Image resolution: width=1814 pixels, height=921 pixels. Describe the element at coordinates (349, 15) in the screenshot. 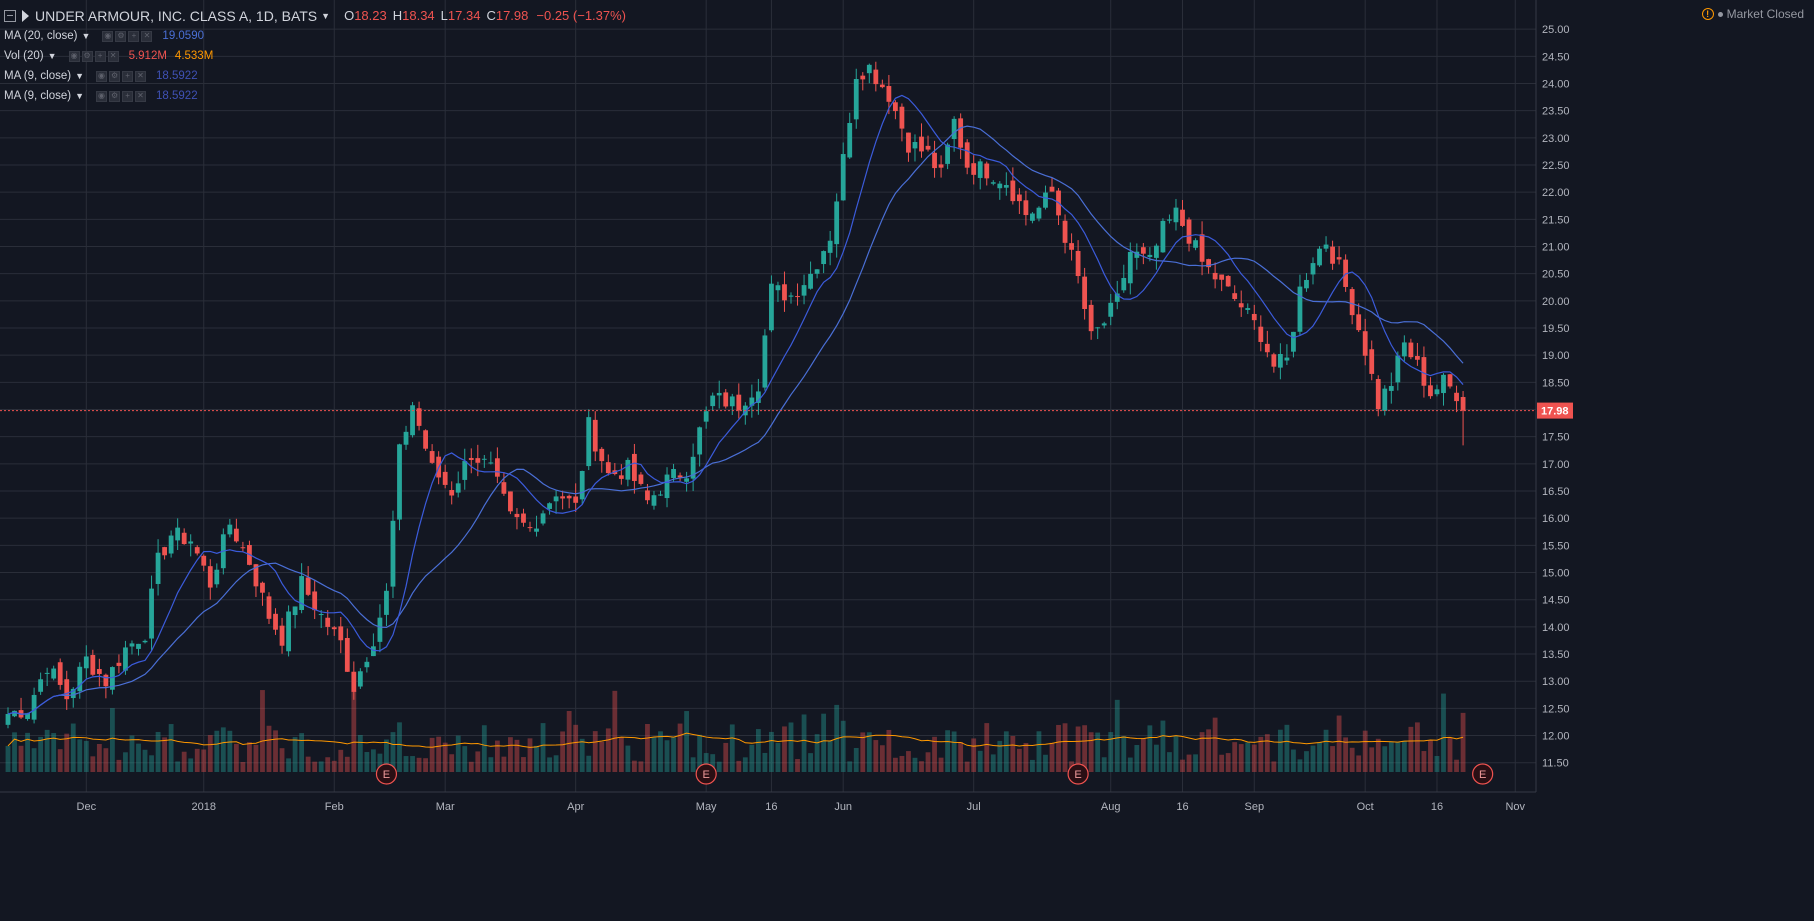

I see `open-label: O` at that location.